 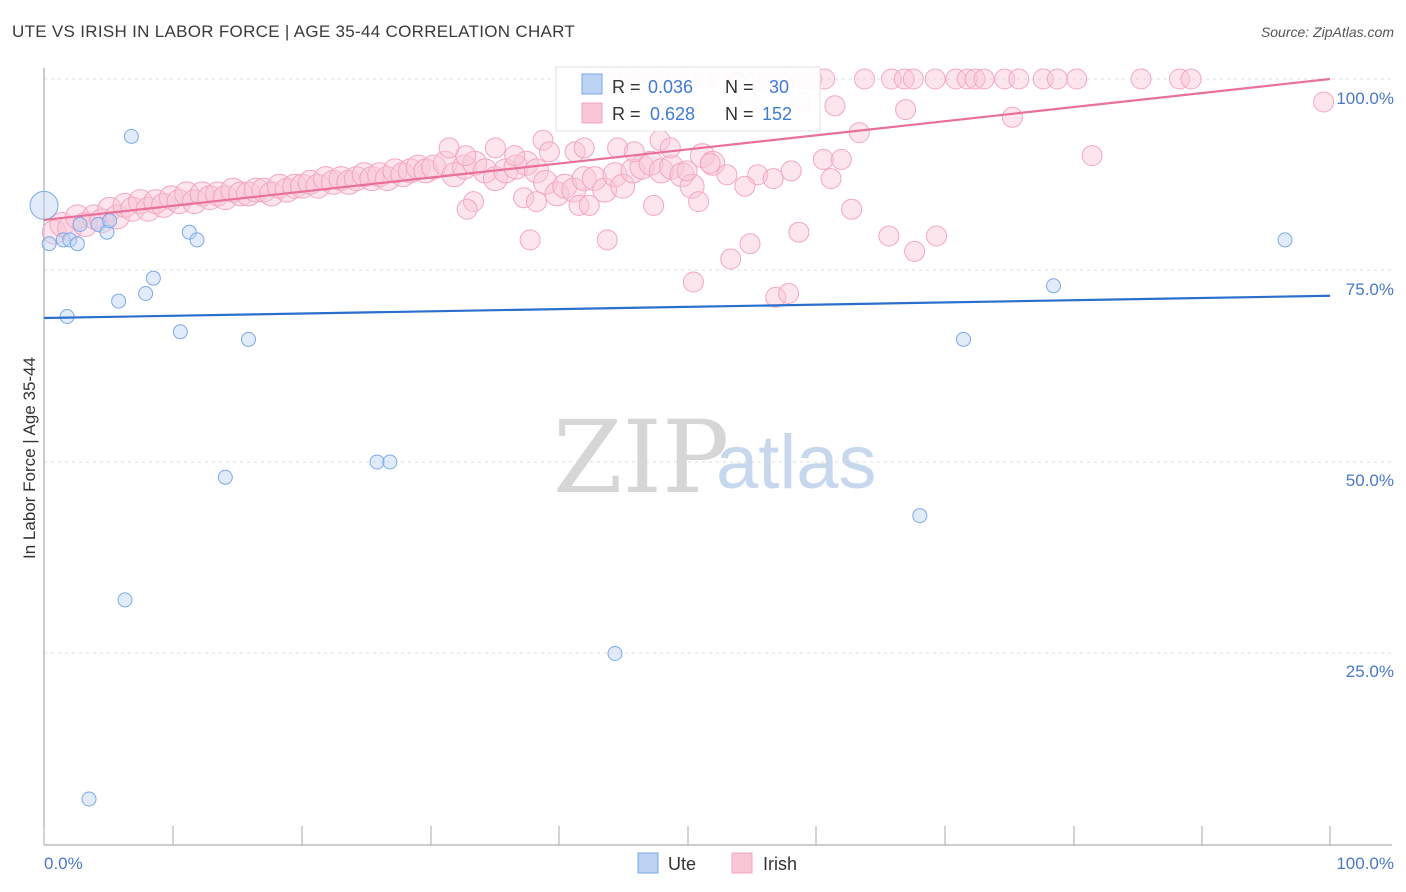 I want to click on x-tick-labels: 0.0% 100.0%, so click(x=719, y=863).